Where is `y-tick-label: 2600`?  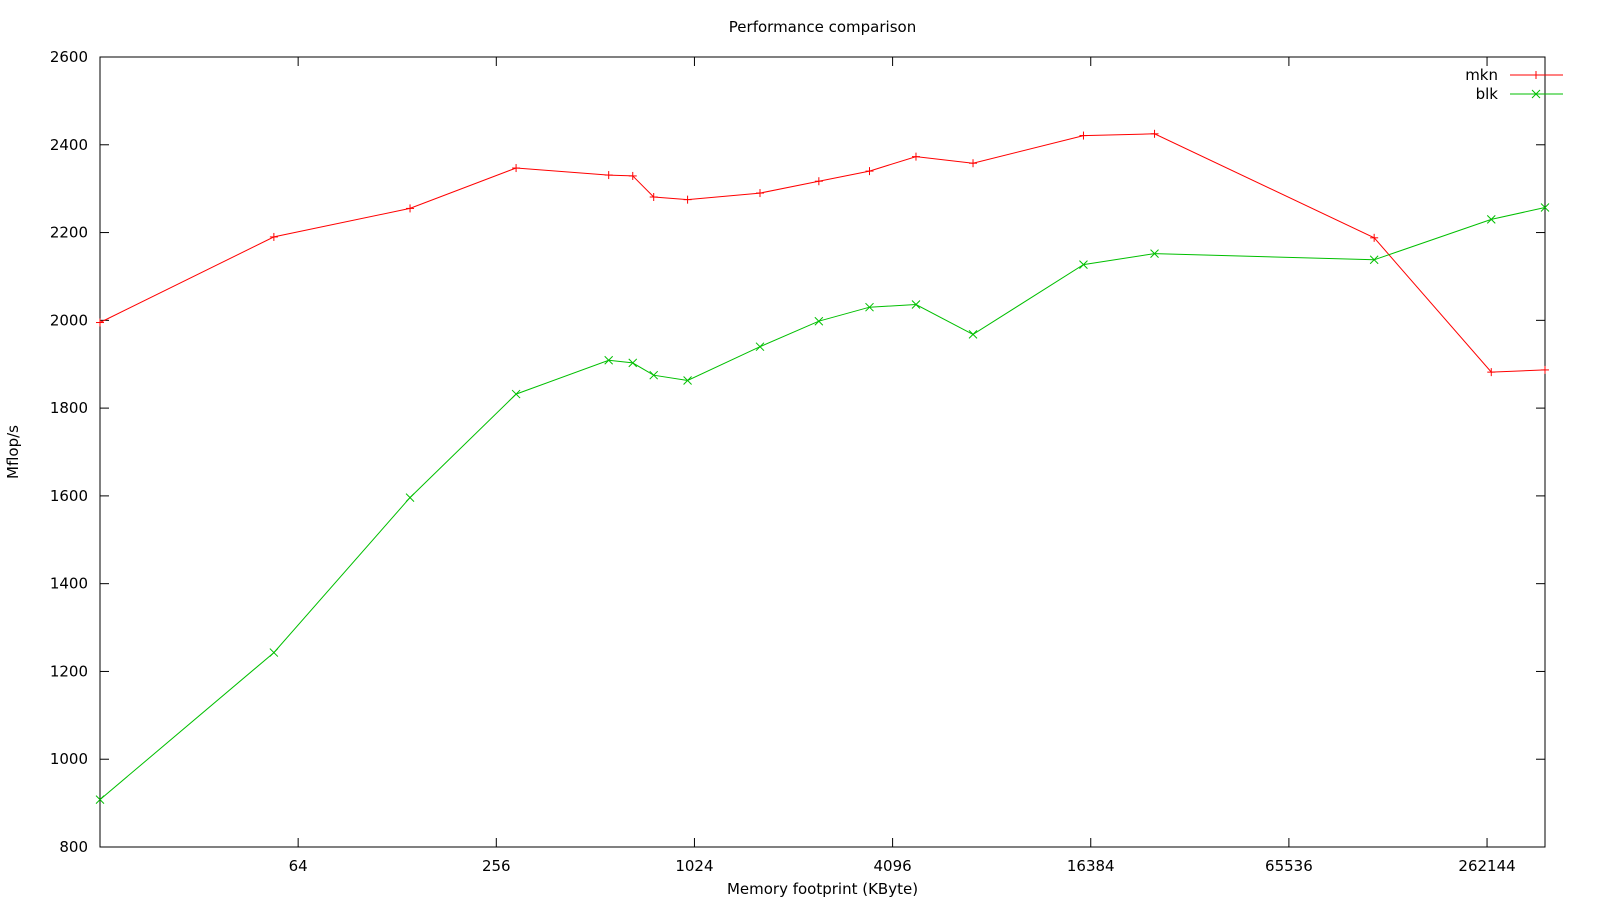
y-tick-label: 2600 is located at coordinates (69, 57).